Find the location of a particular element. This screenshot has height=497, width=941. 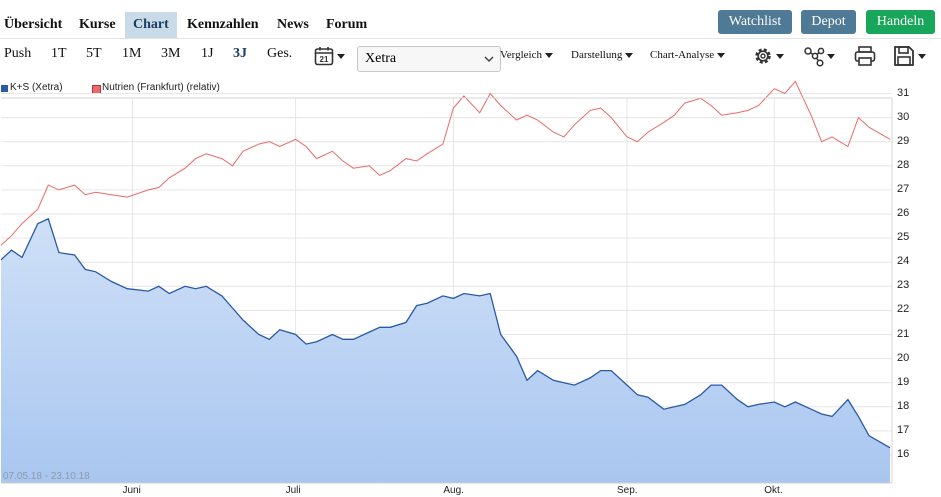

vergleich-menu: Vergleich is located at coordinates (526, 55).